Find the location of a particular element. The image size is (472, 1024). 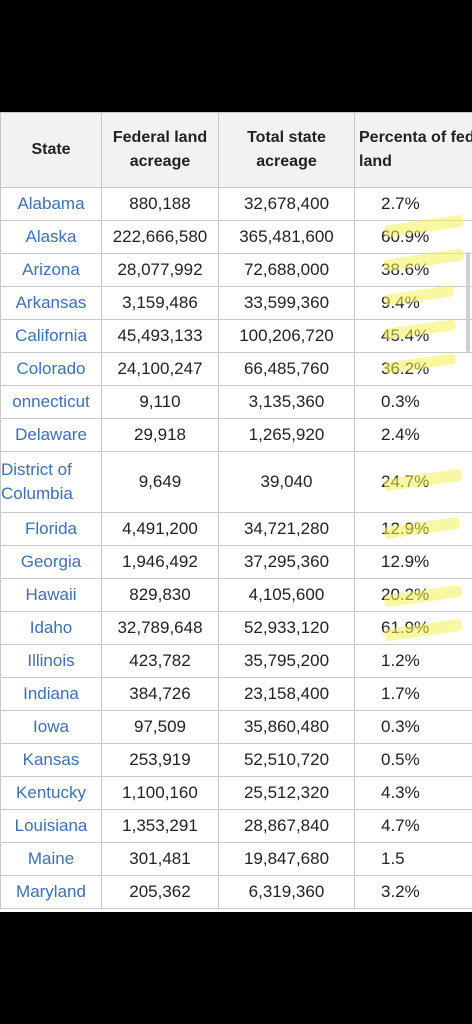

table-row: Iowa 97,509 35,860,480 0.3% is located at coordinates (236, 727).